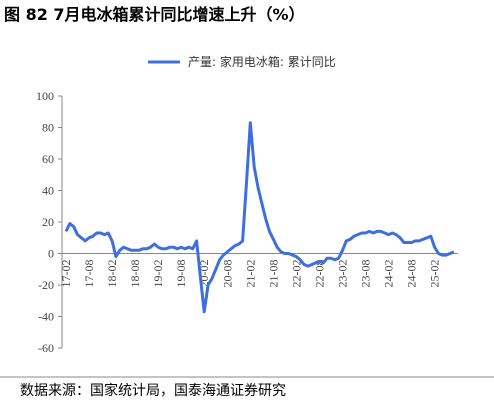 This screenshot has width=494, height=405. What do you see at coordinates (342, 274) in the screenshot?
I see `x-tick-label: 23-02` at bounding box center [342, 274].